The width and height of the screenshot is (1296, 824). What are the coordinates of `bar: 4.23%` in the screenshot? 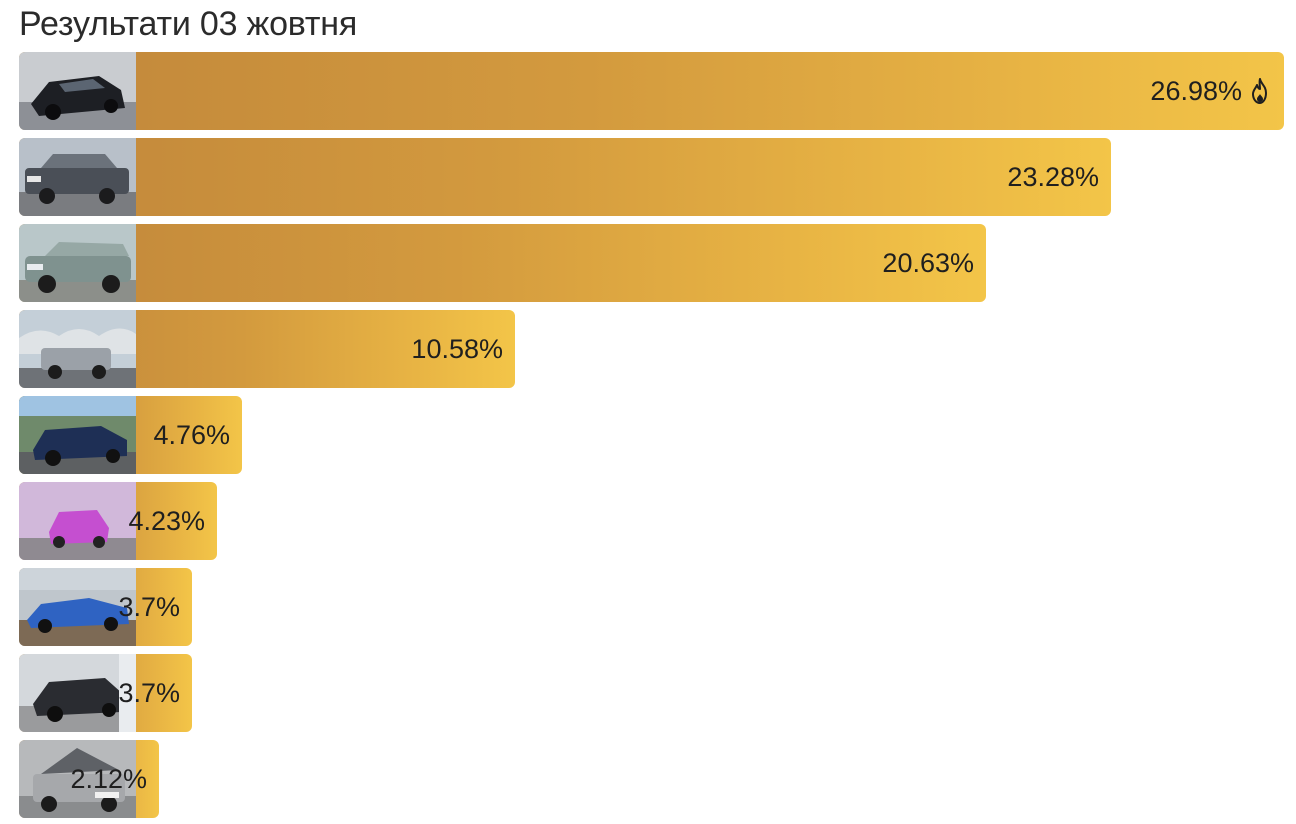 It's located at (118, 521).